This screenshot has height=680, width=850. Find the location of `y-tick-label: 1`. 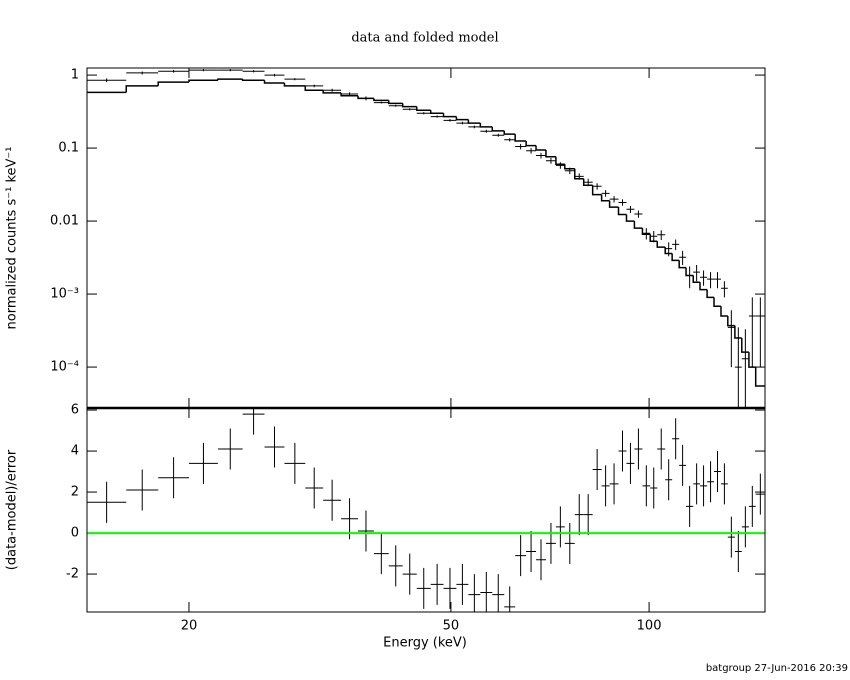

y-tick-label: 1 is located at coordinates (75, 75).